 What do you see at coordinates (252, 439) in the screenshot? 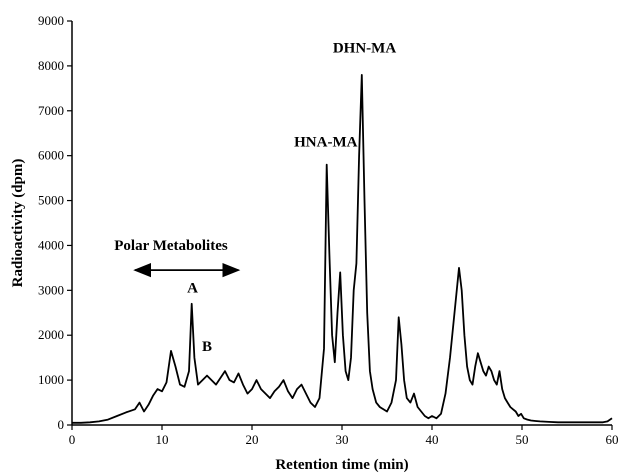
I see `x-tick-label: 20` at bounding box center [252, 439].